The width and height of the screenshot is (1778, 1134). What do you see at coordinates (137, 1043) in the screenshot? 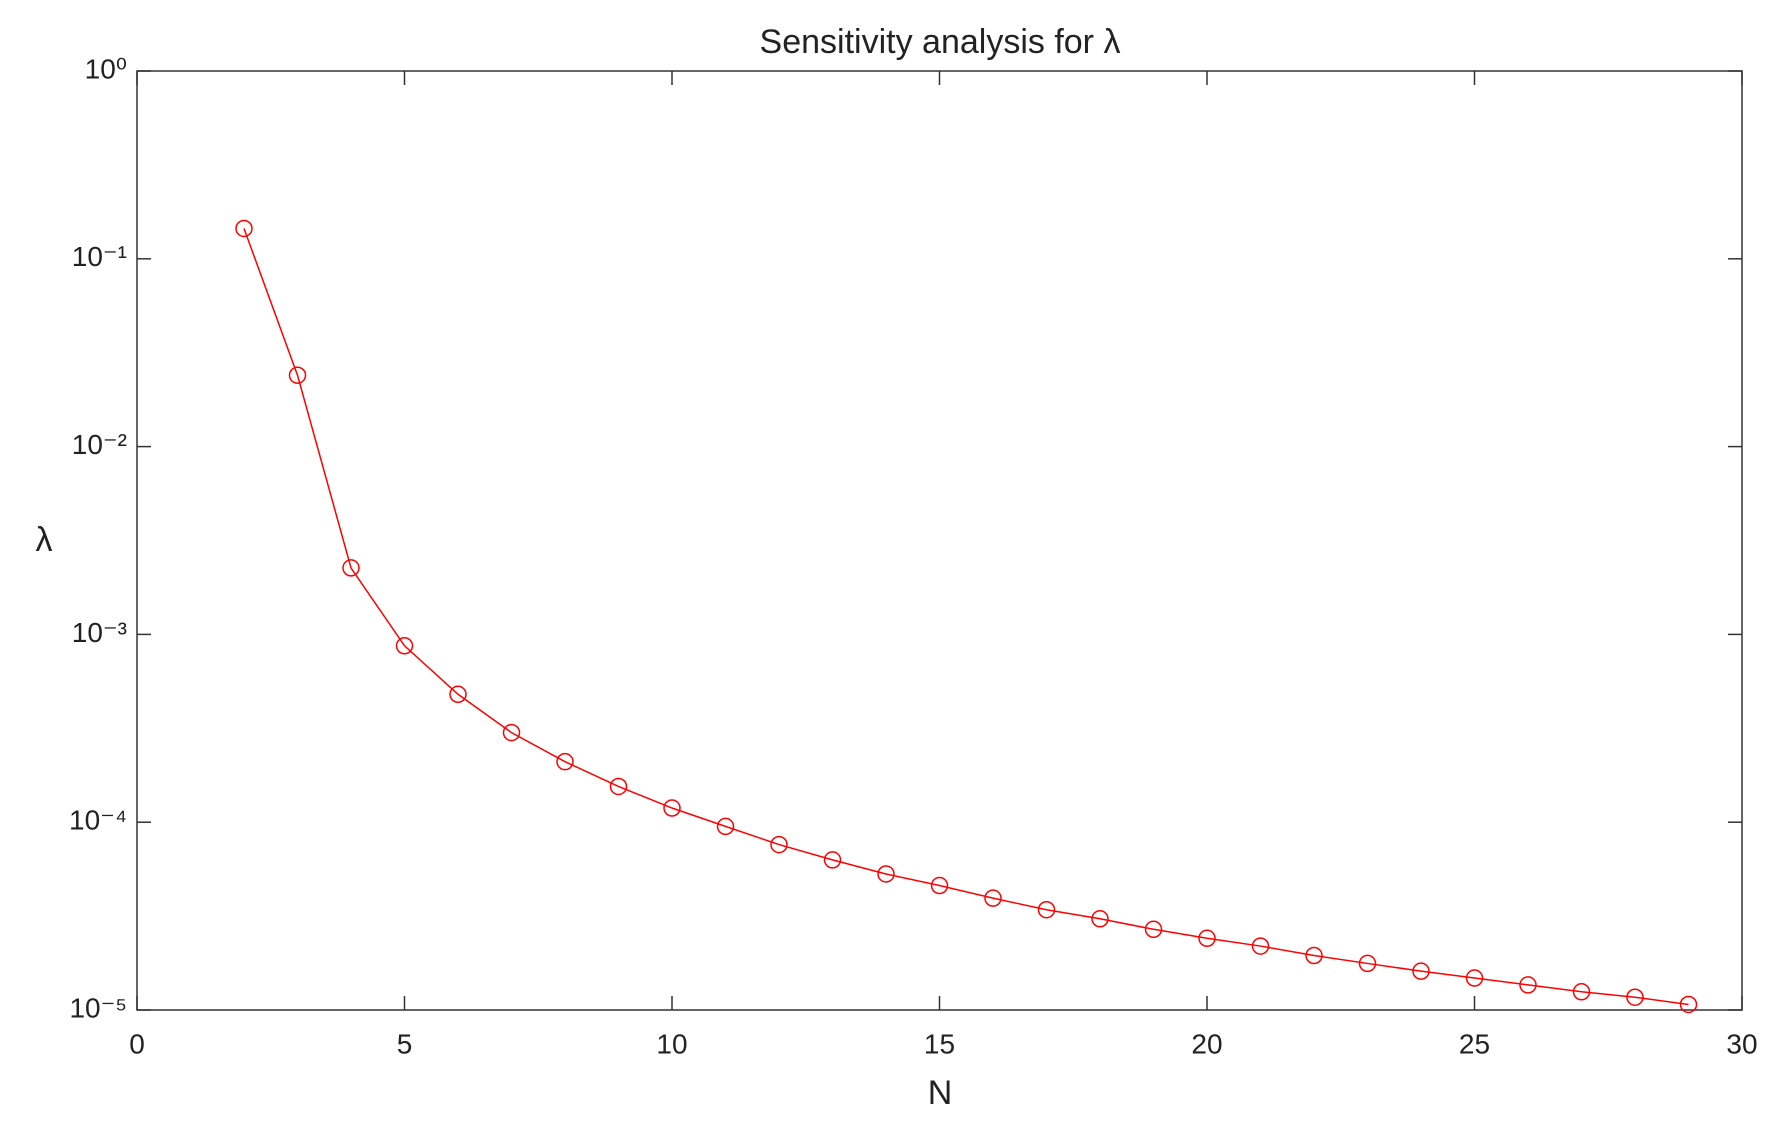
I see `x-tick-label: 0` at bounding box center [137, 1043].